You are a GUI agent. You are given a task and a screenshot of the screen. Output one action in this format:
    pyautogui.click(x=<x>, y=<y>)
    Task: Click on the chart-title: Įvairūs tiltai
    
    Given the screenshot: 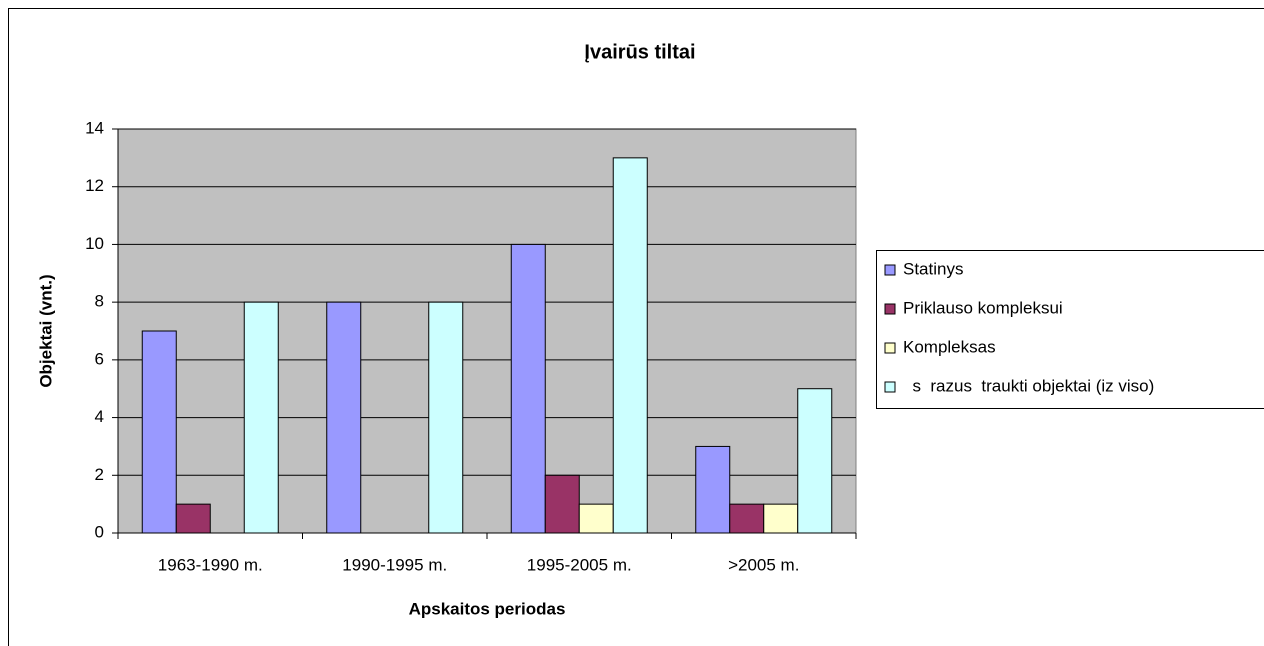 What is the action you would take?
    pyautogui.click(x=639, y=52)
    